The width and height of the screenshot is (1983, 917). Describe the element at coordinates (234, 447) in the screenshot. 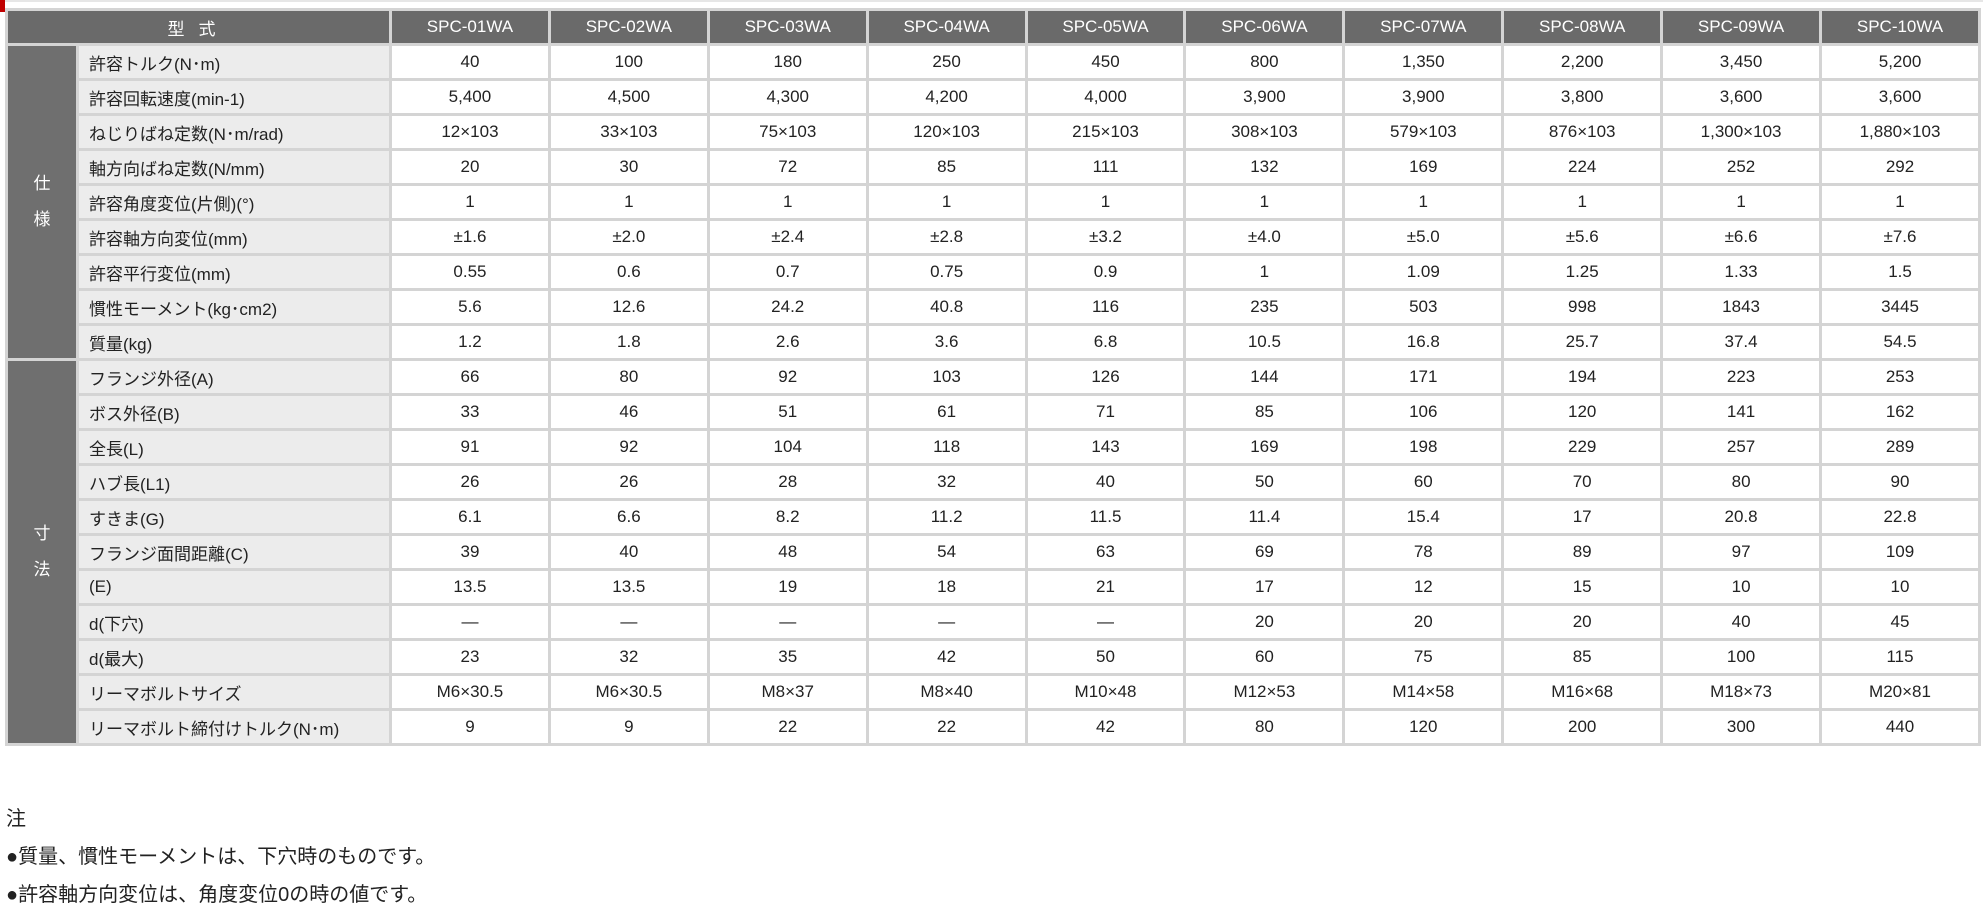

I see `row-label: 全長(L)` at that location.